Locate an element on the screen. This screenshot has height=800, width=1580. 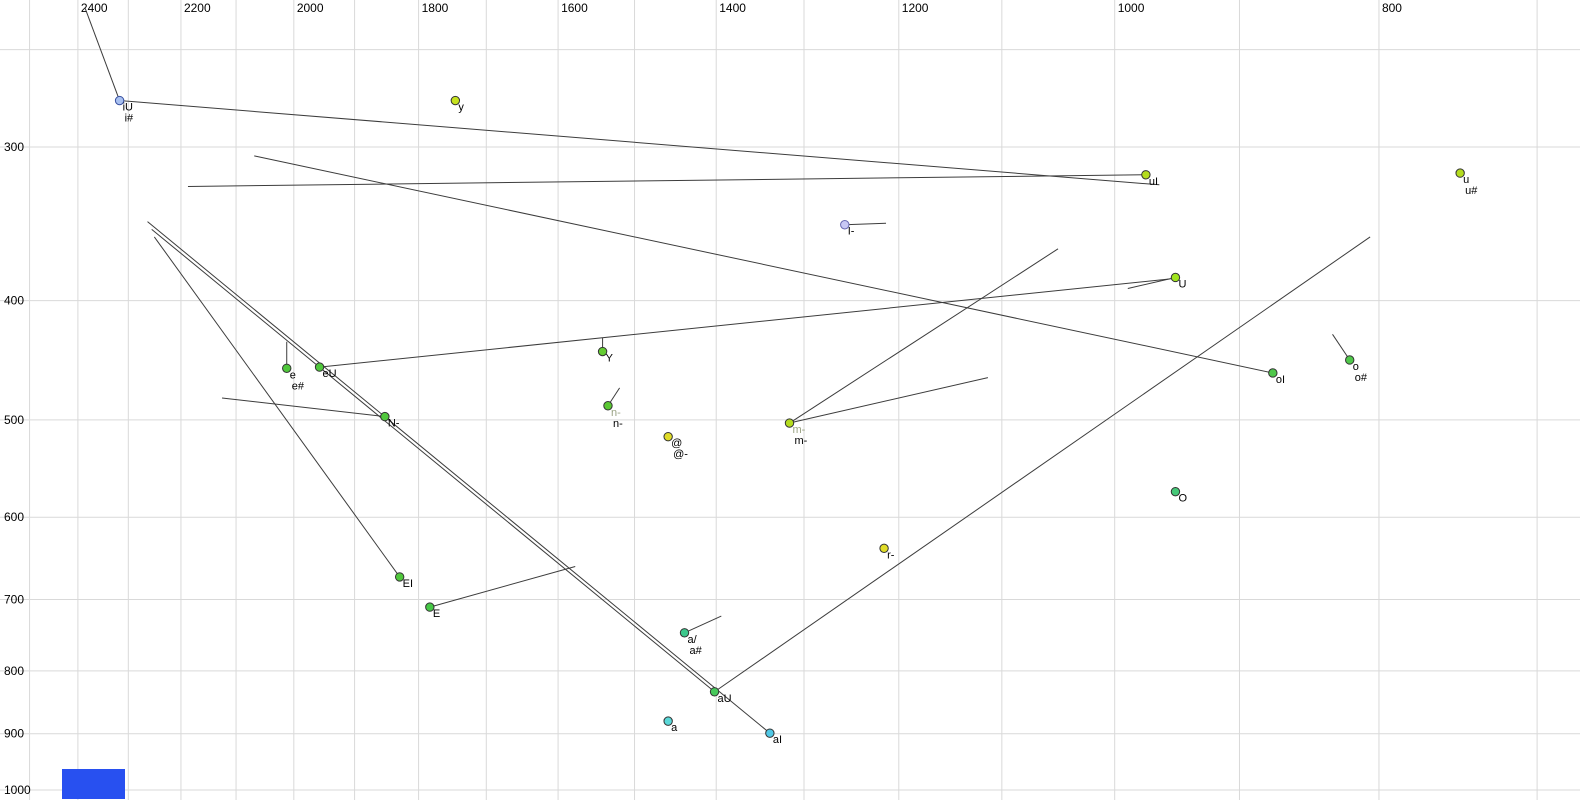
data-point-O is located at coordinates (1175, 491).